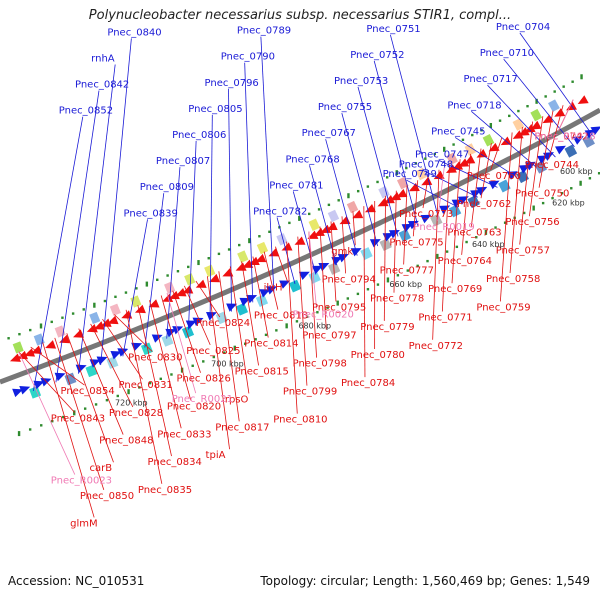 This screenshot has height=600, width=600. I want to click on reverse-gene-label: Pnec_0758, so click(513, 279).